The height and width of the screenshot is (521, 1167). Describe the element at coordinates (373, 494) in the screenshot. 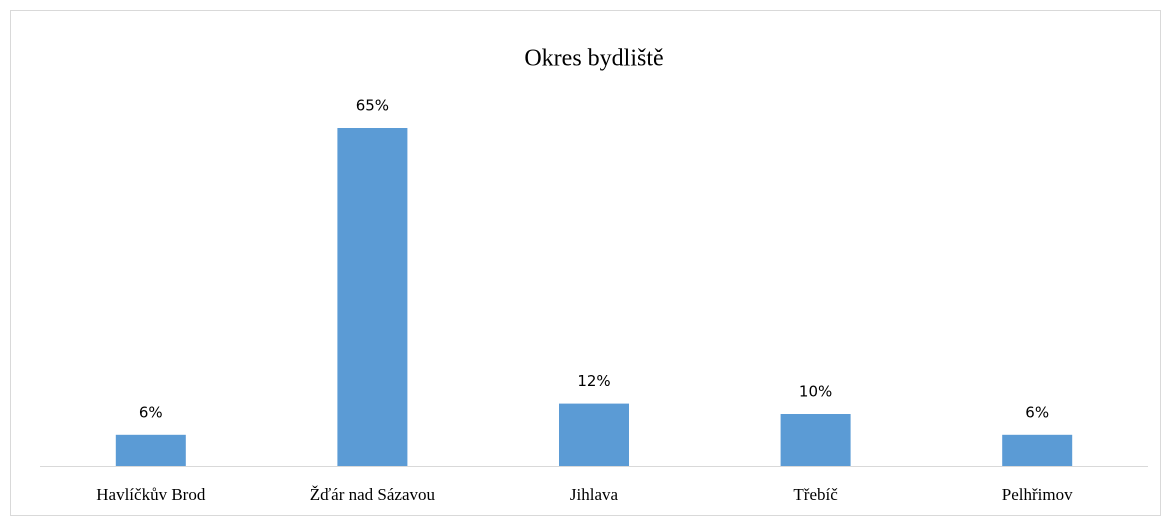

I see `x-tick-label: Žďár nad Sázavou` at that location.